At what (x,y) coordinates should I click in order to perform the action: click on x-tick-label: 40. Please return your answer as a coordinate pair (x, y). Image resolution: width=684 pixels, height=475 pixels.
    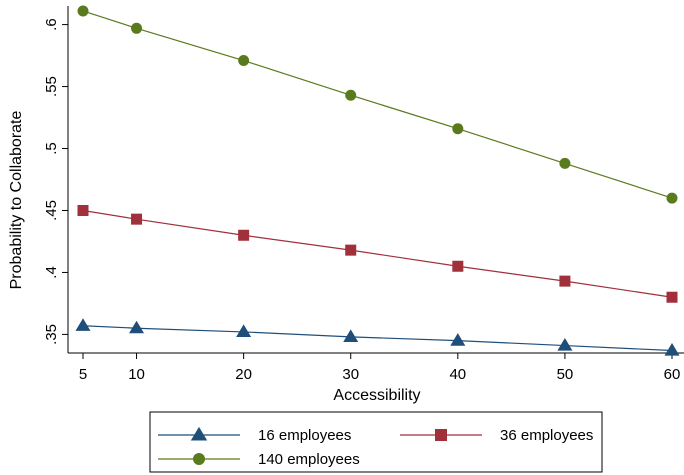
    Looking at the image, I should click on (457, 374).